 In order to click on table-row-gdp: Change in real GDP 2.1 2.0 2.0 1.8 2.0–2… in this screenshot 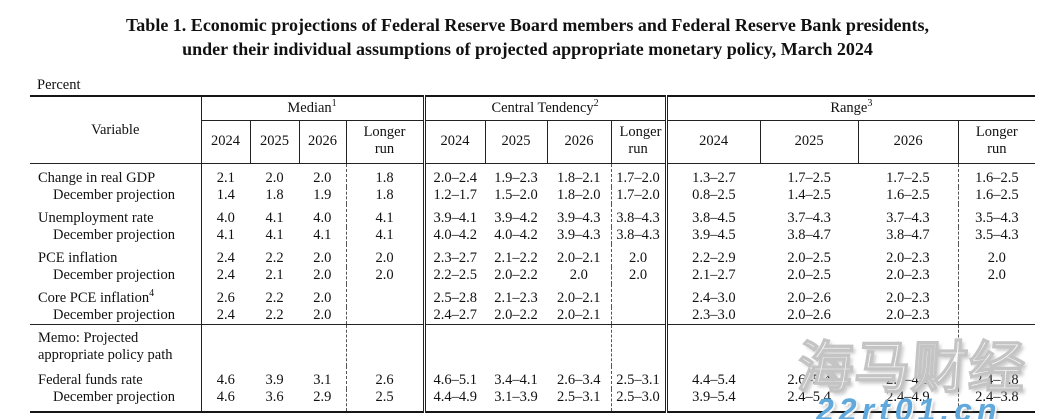, I will do `click(533, 175)`.